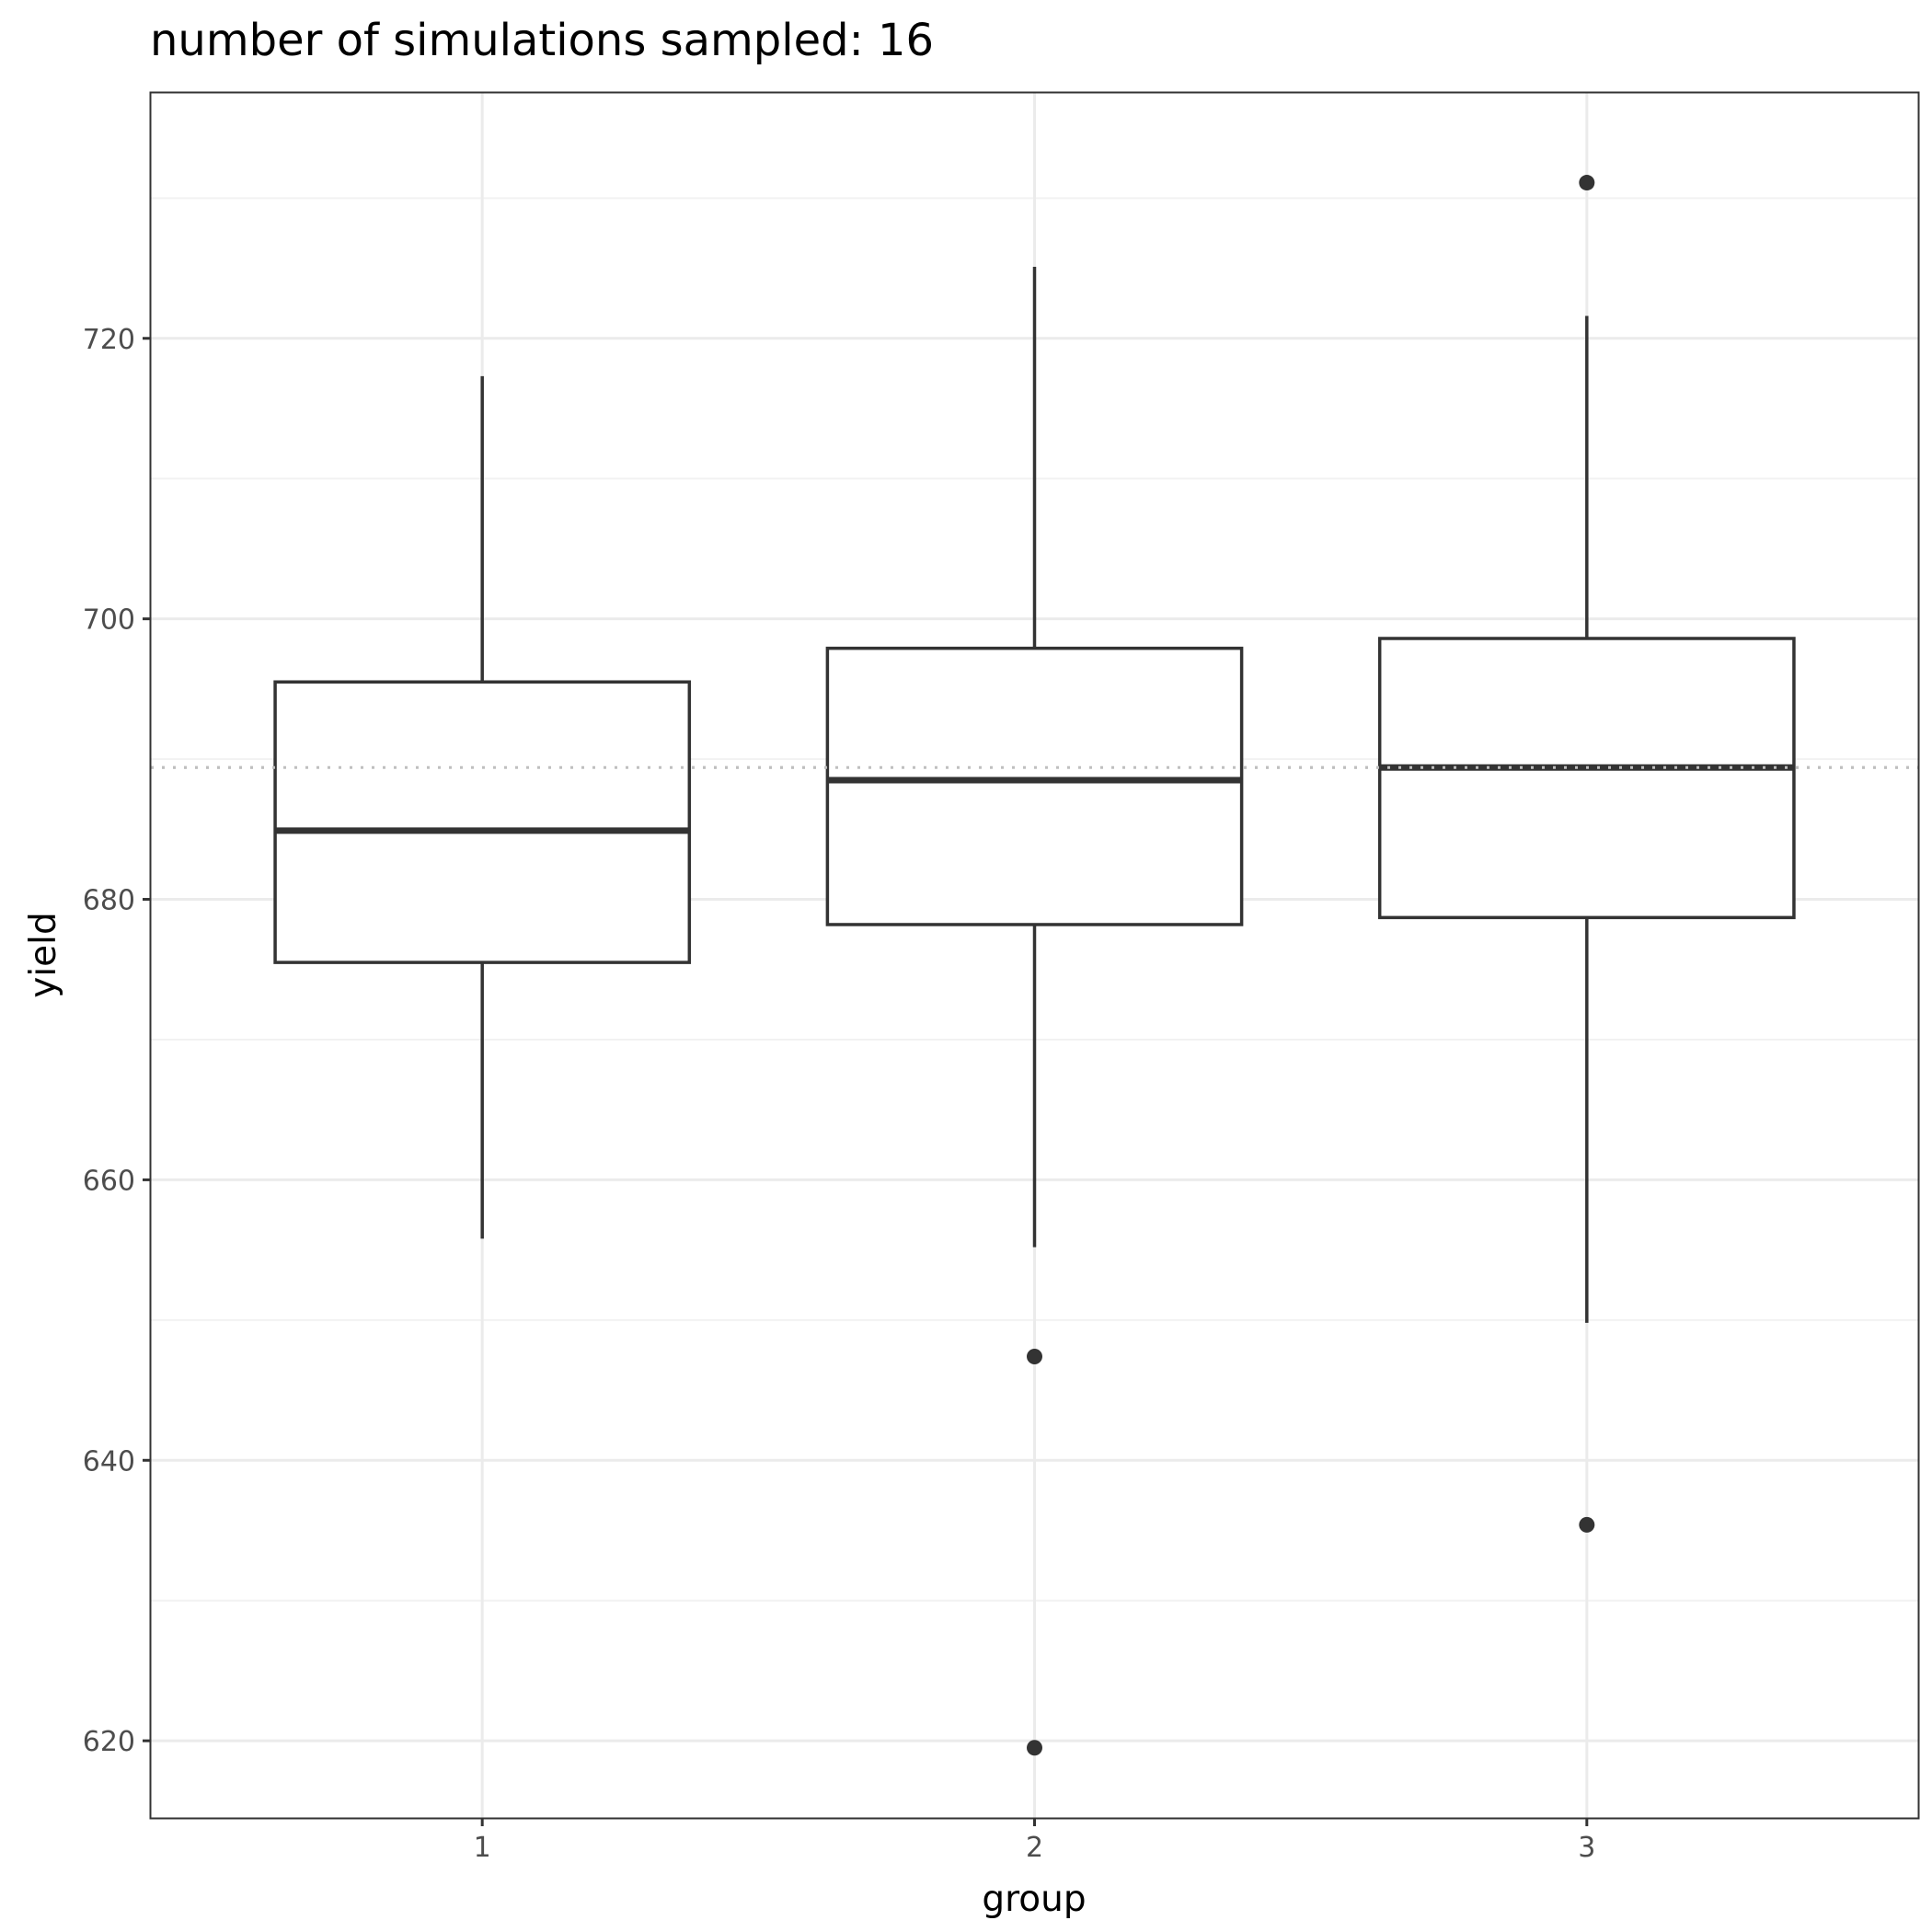  Describe the element at coordinates (482, 1848) in the screenshot. I see `x-tick-label: 1` at that location.